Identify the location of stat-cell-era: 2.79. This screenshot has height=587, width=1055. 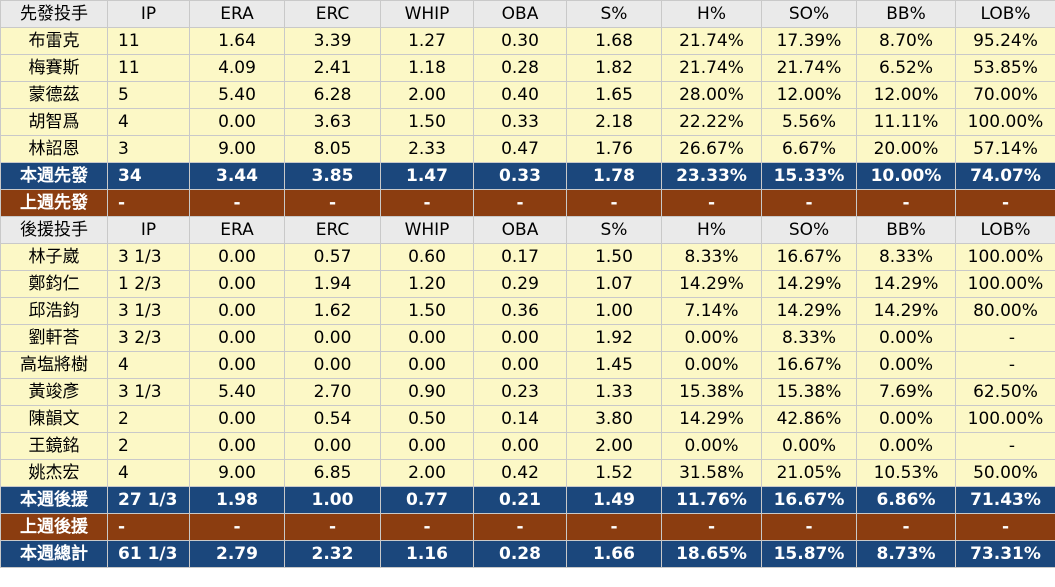
(237, 554).